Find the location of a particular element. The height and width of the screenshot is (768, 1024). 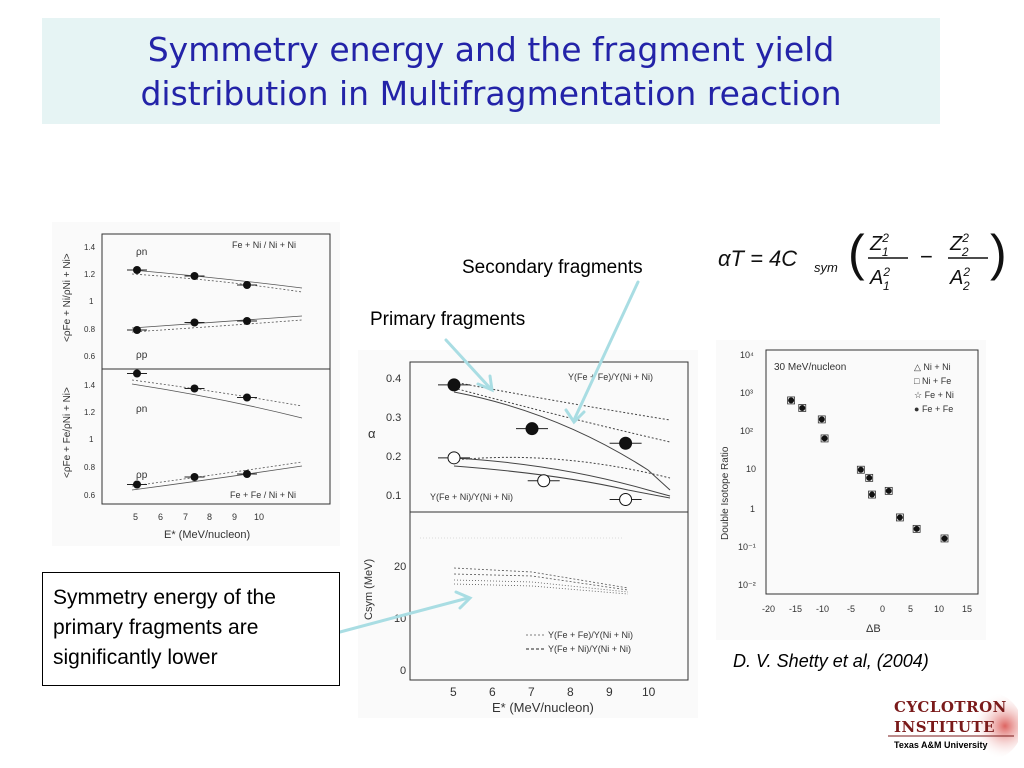

x-tick-5: 5 is located at coordinates (135, 517).